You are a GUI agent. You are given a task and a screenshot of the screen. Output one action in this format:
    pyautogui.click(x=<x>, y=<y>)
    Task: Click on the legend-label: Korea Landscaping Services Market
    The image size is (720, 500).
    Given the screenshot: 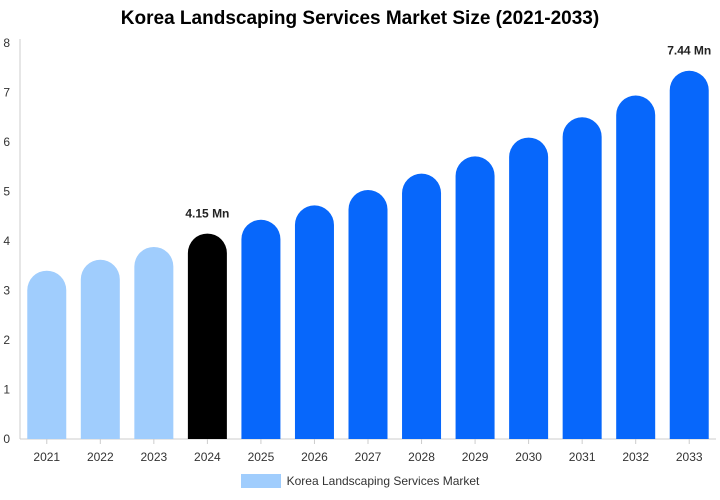 What is the action you would take?
    pyautogui.click(x=383, y=481)
    